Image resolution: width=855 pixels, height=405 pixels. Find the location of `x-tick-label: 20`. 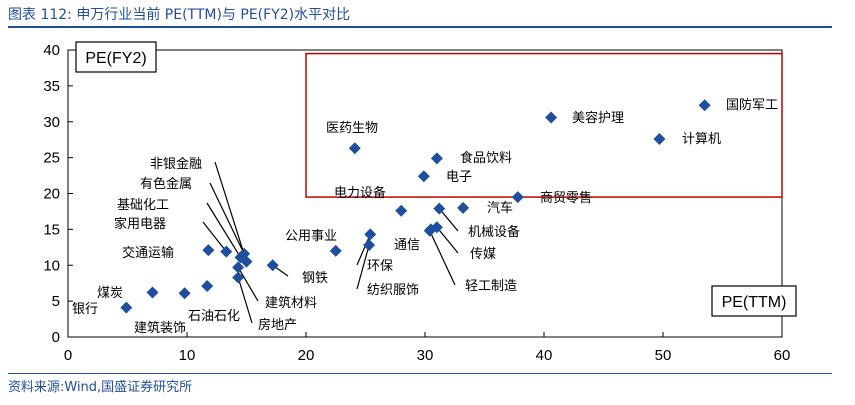

x-tick-label: 20 is located at coordinates (306, 355).